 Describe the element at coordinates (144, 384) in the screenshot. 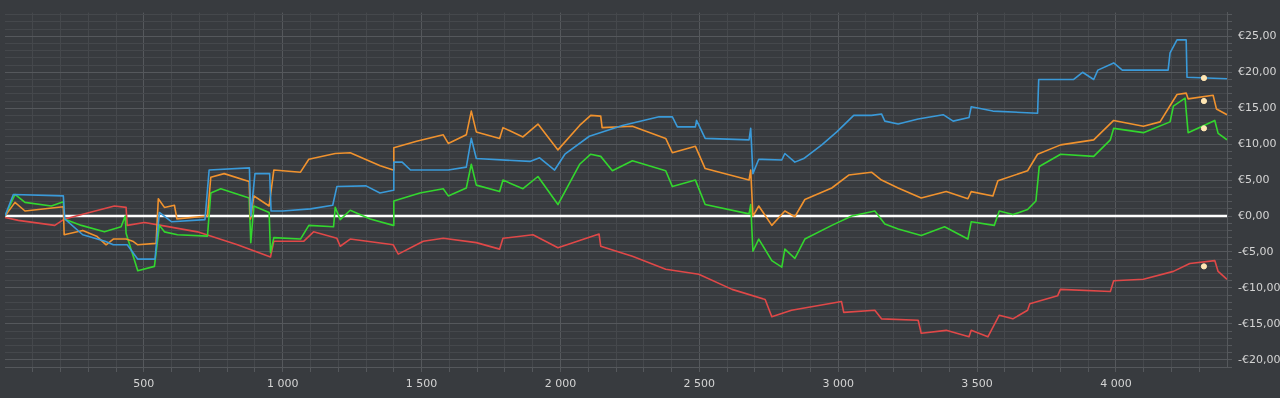

I see `x-tick-label: 500` at that location.